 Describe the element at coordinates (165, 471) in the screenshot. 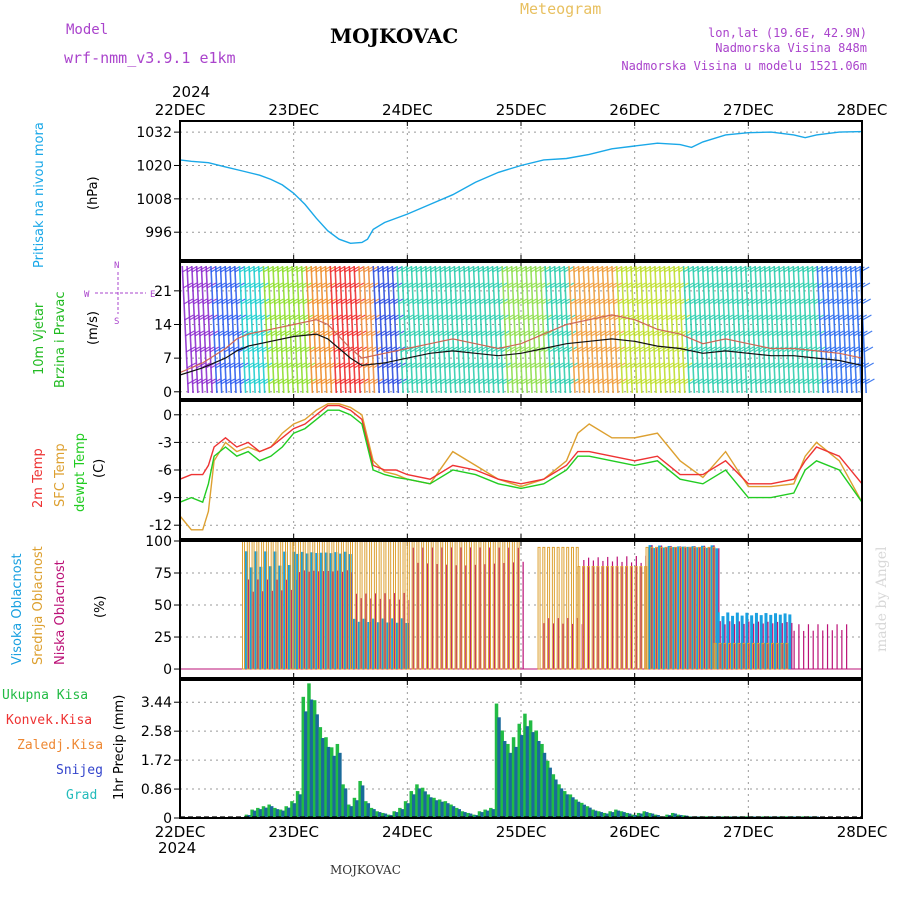

I see `temp-ytick-label: -6` at that location.